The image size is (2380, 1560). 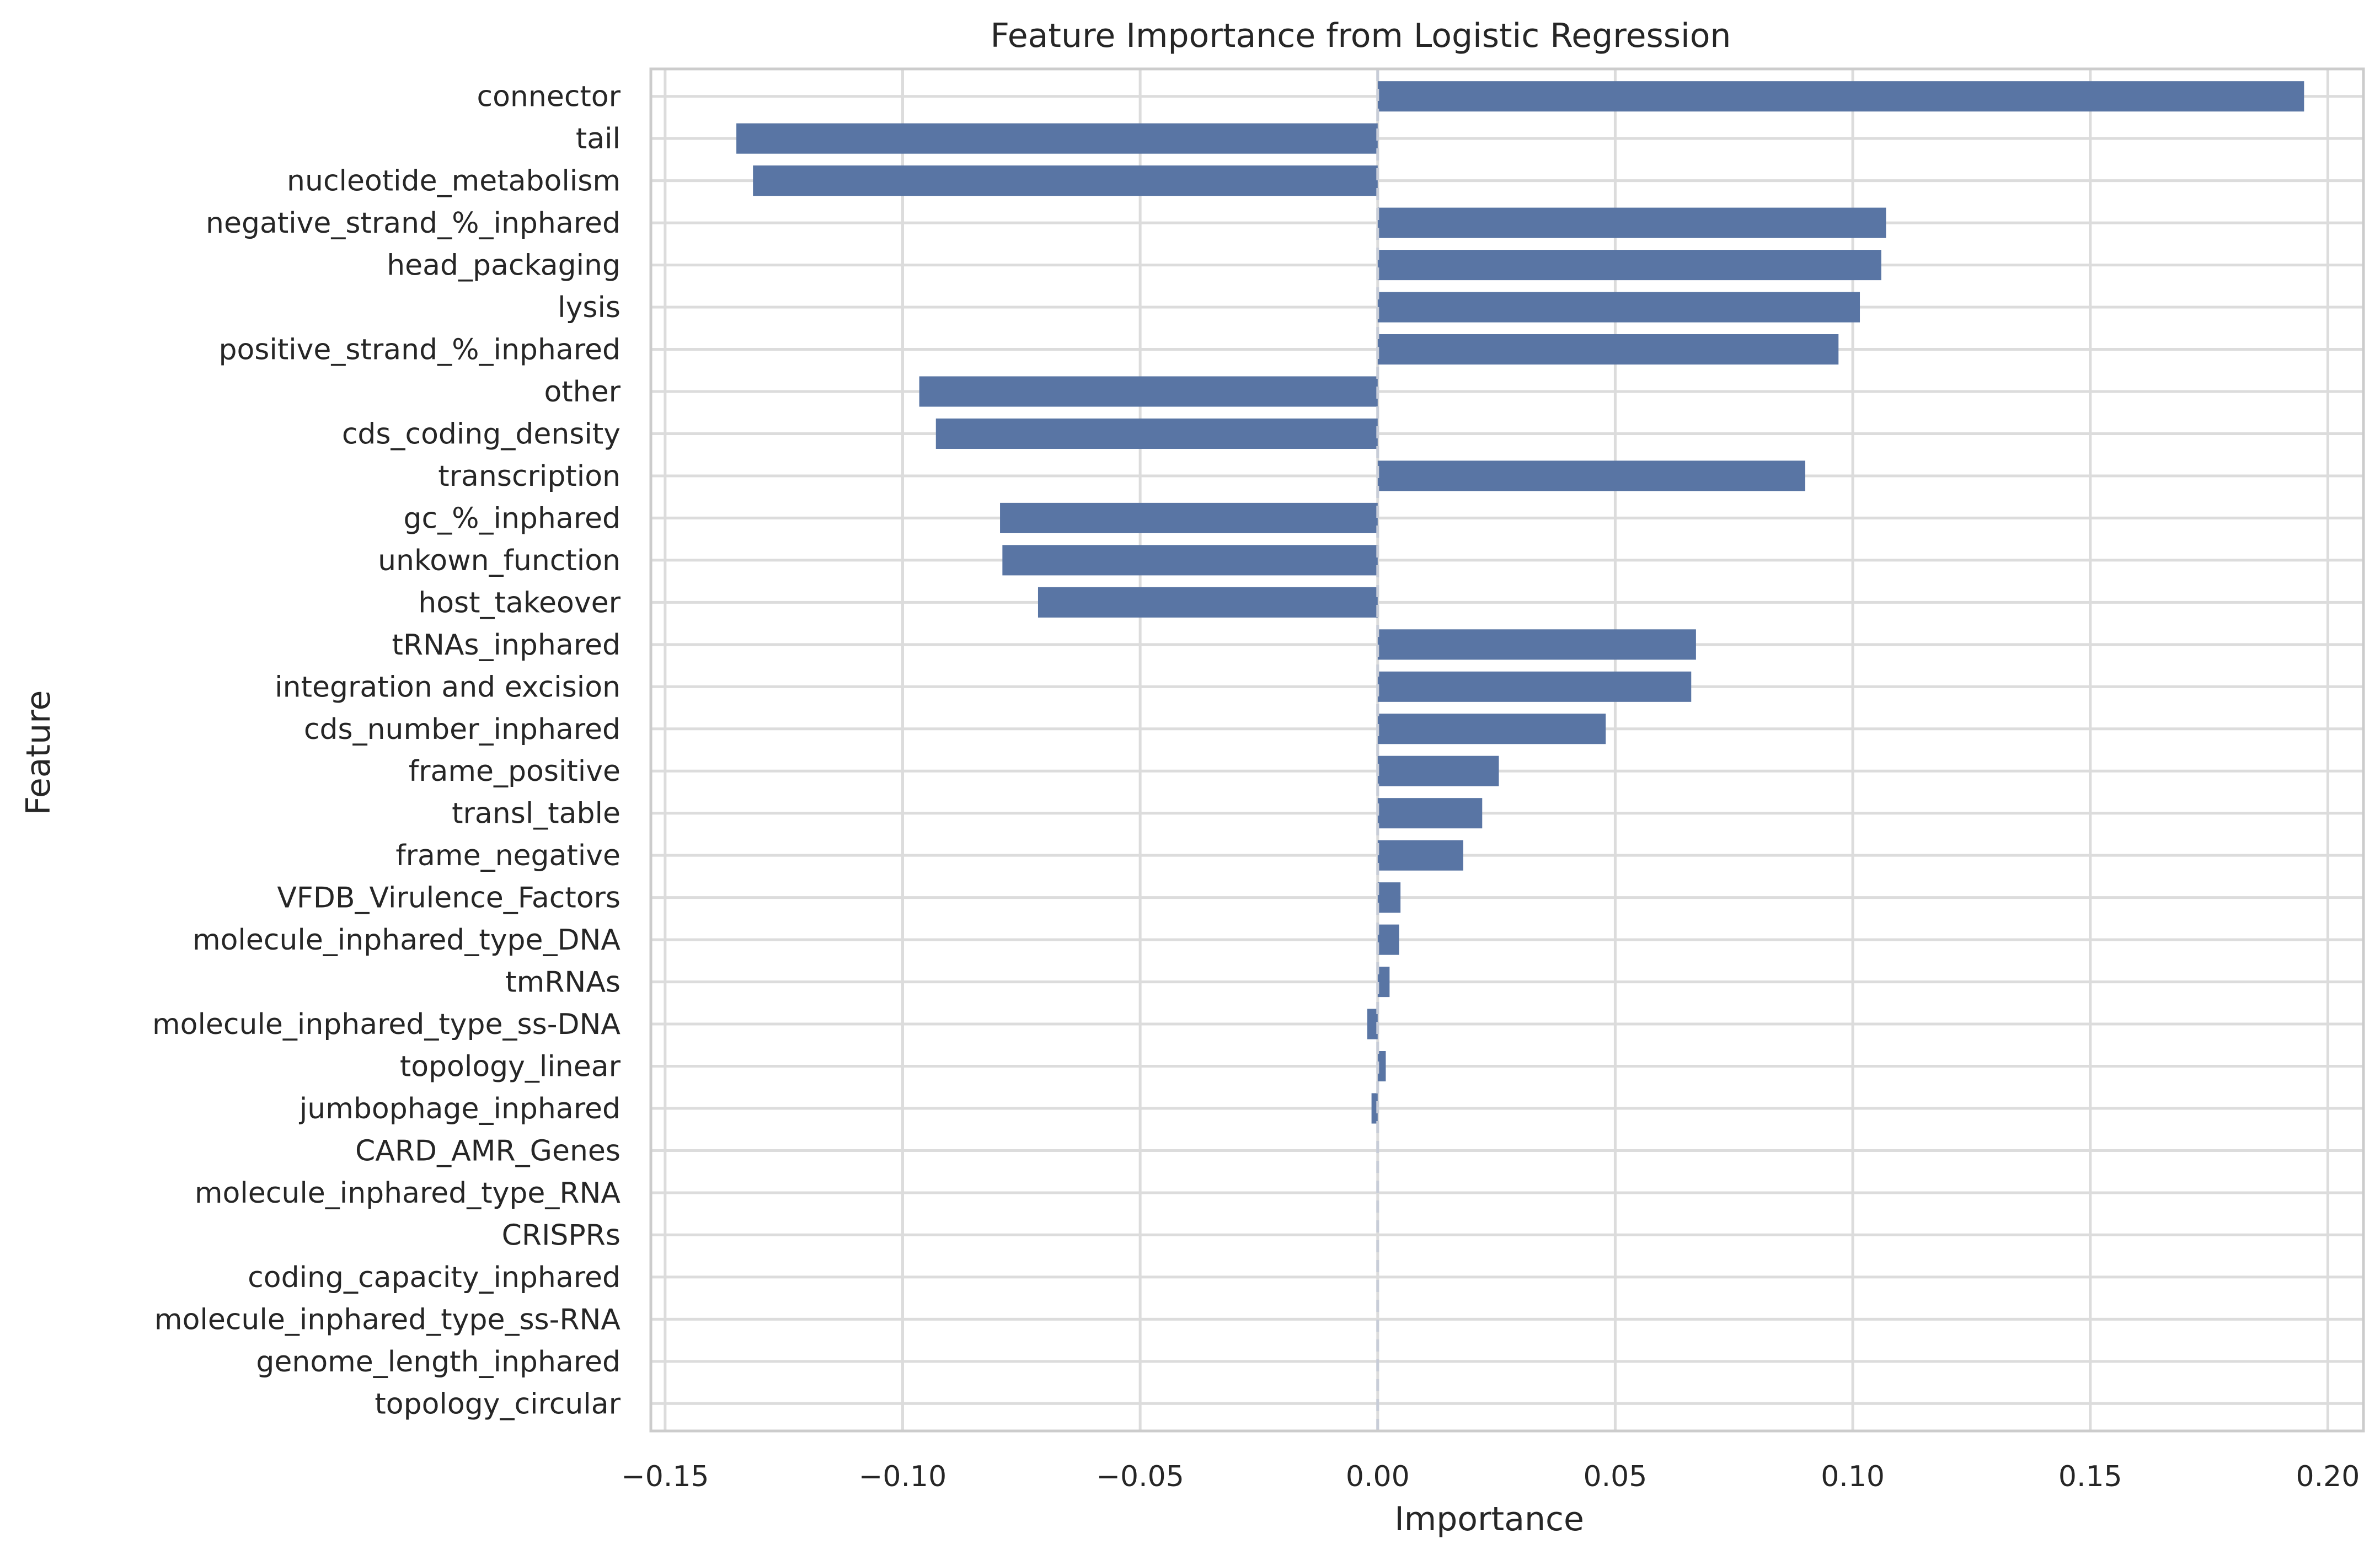 I want to click on y-tick-label: positive_strand_%_inphared, so click(x=419, y=350).